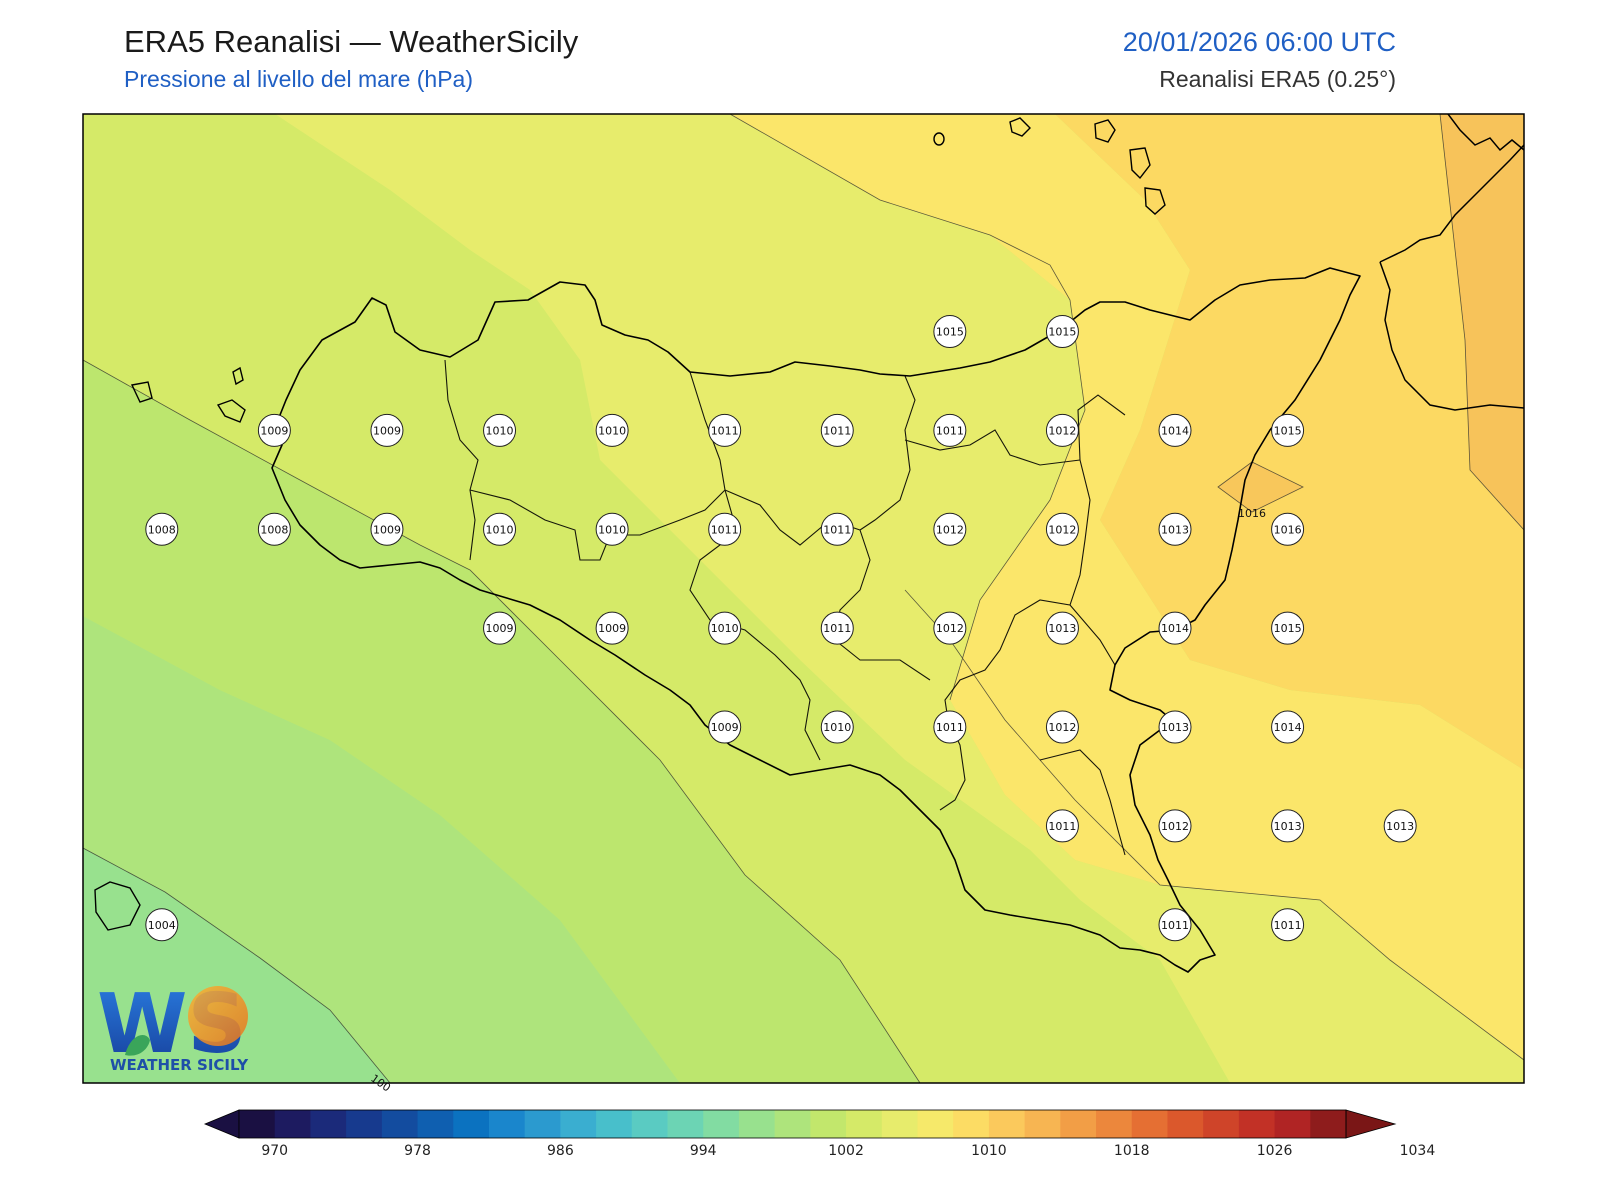  I want to click on pressure-point: 1015, so click(1288, 430).